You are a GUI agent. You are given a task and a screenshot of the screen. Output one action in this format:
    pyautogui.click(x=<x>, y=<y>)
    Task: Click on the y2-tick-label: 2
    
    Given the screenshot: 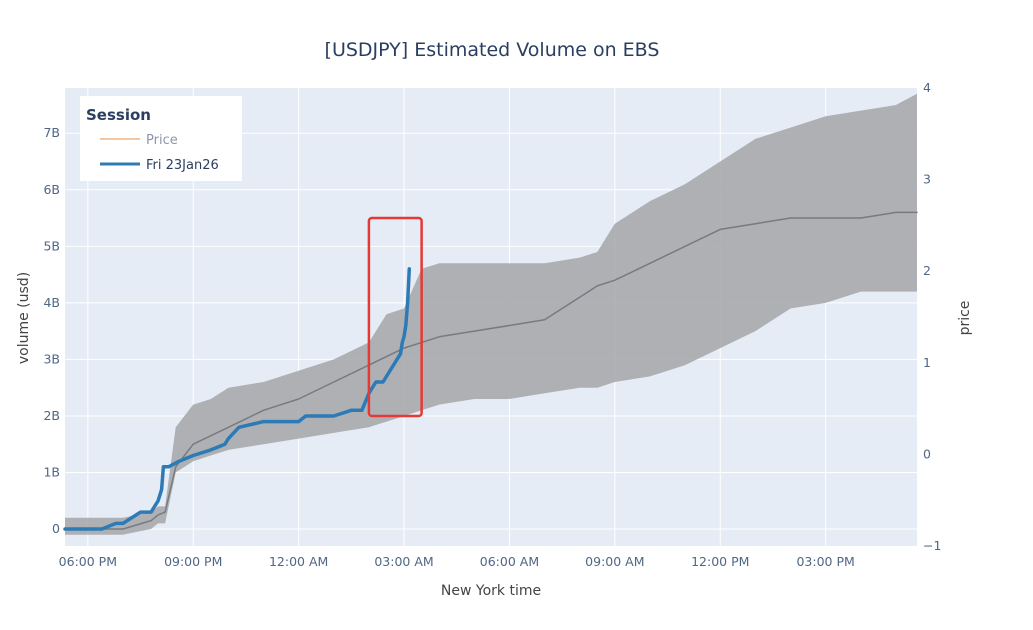 What is the action you would take?
    pyautogui.click(x=927, y=270)
    